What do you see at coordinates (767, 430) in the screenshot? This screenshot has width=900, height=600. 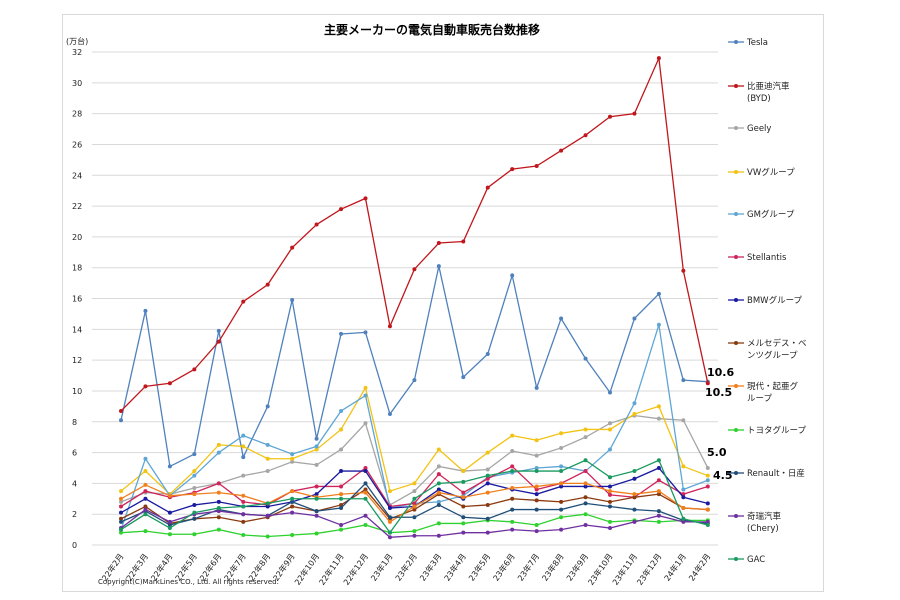 I see `legend-item: トヨタグループ` at bounding box center [767, 430].